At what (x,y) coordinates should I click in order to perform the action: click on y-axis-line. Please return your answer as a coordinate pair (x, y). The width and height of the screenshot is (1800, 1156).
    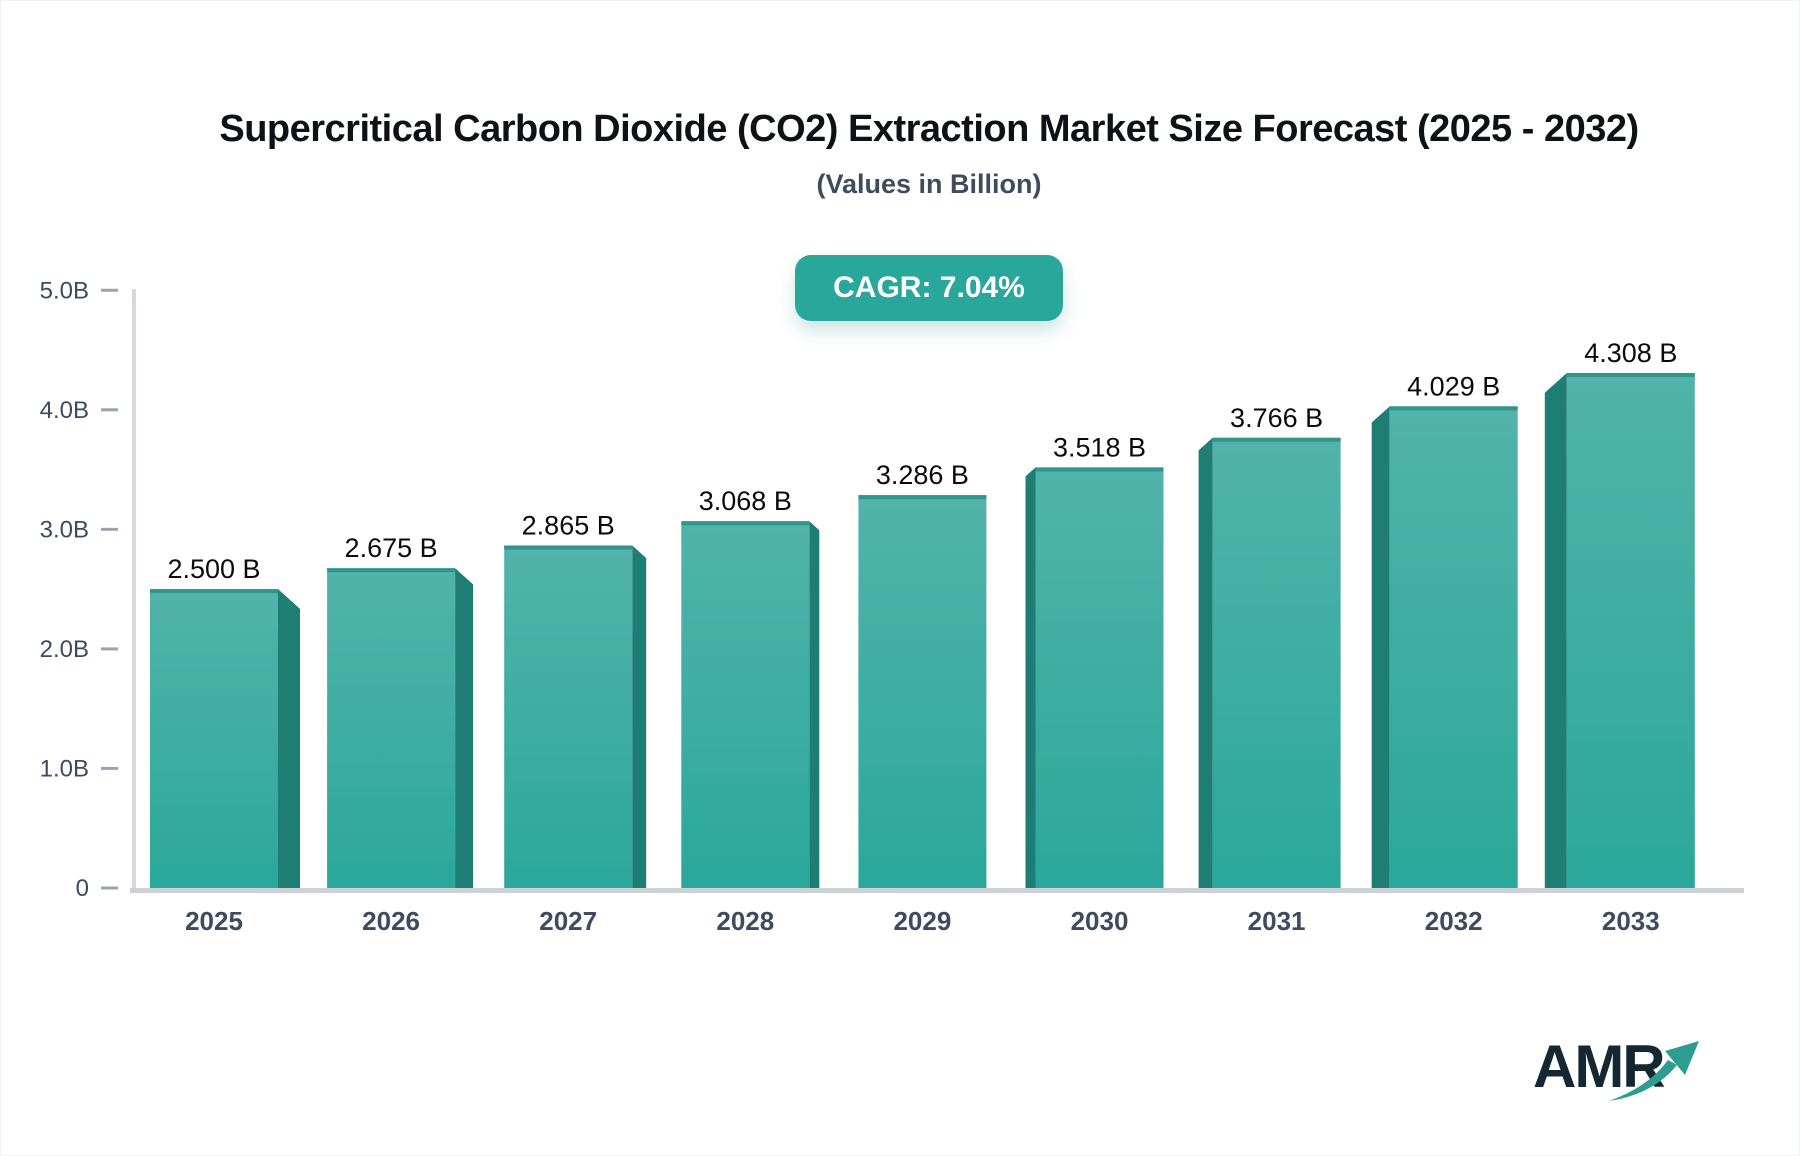
    Looking at the image, I should click on (134, 590).